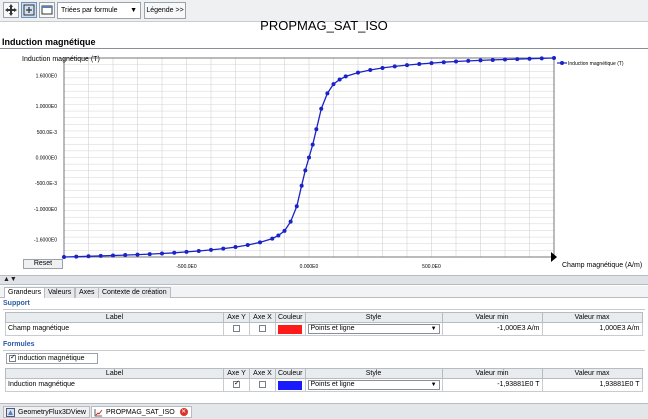 This screenshot has width=648, height=419. Describe the element at coordinates (236, 317) in the screenshot. I see `col-axe-y: Axe Y` at that location.